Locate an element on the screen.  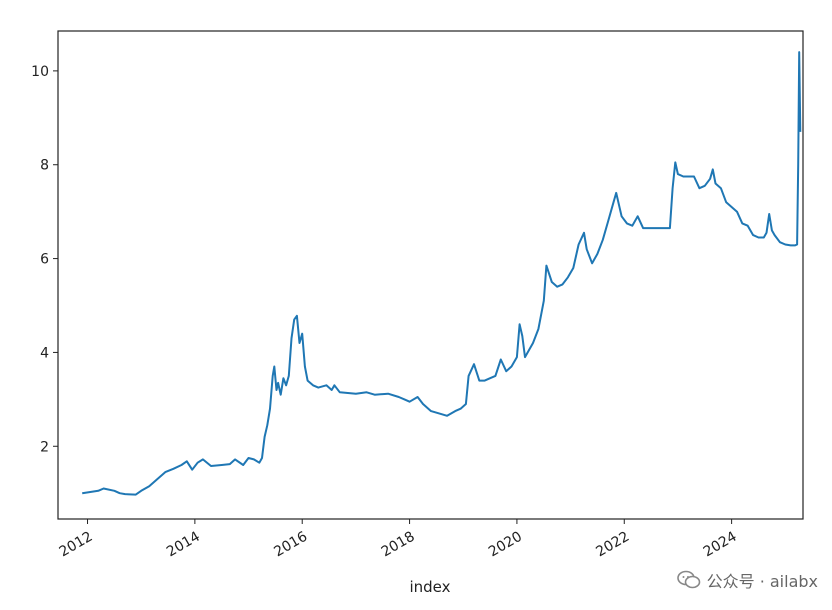
y-tick-label: 8 is located at coordinates (44, 166).